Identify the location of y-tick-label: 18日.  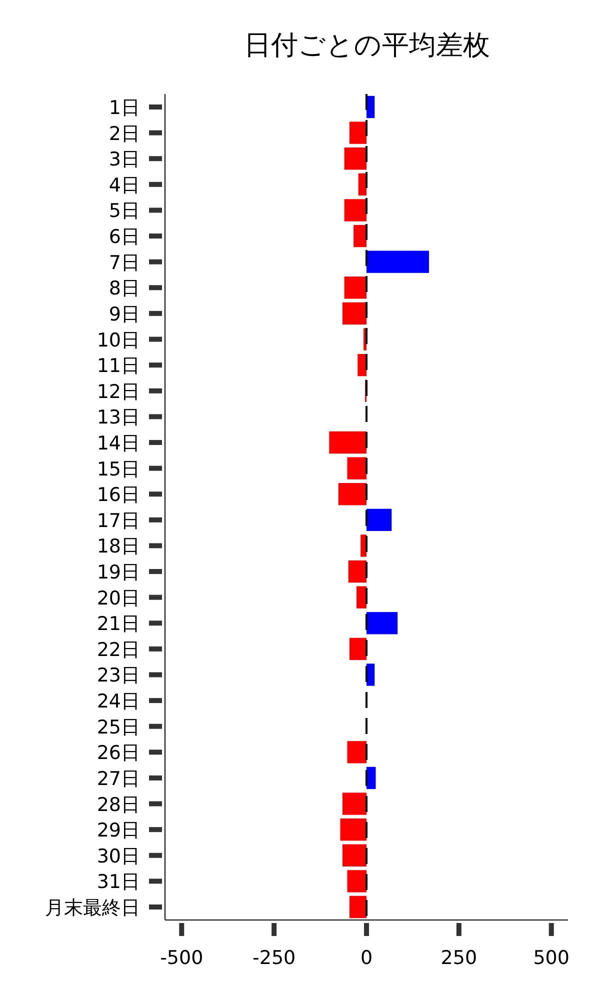
(118, 547).